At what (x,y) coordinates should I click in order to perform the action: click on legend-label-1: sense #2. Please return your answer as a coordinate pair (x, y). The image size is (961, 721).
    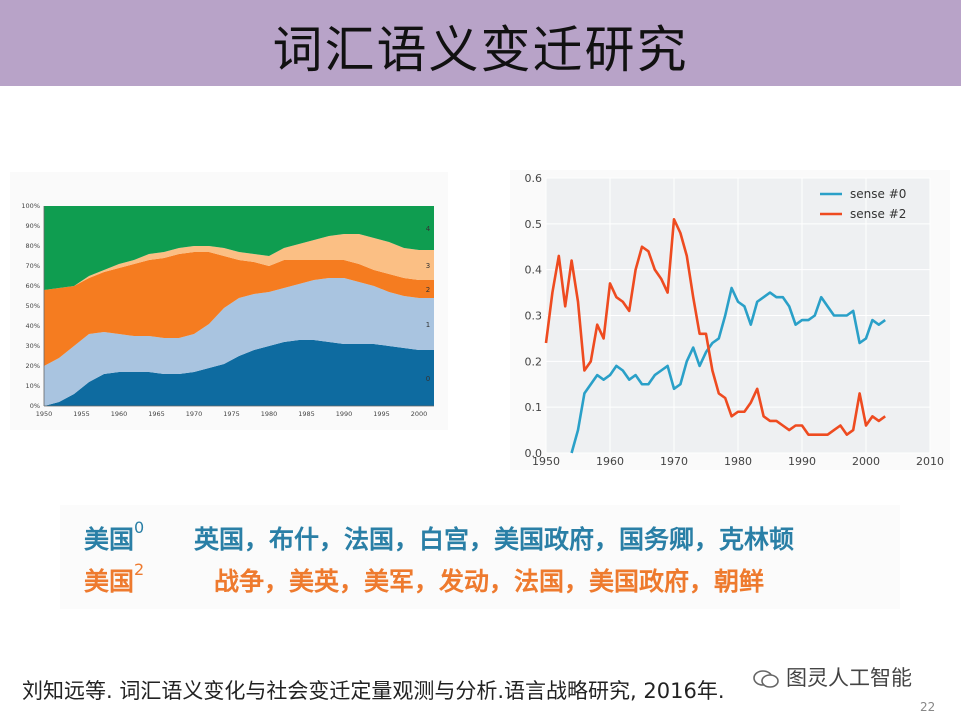
    Looking at the image, I should click on (878, 214).